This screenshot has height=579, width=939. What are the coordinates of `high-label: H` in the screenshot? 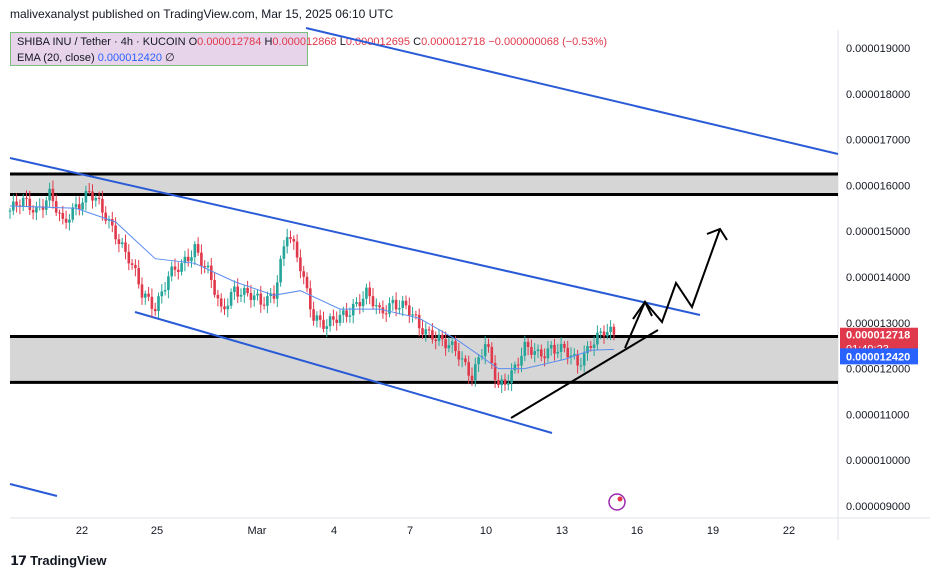 It's located at (268, 42).